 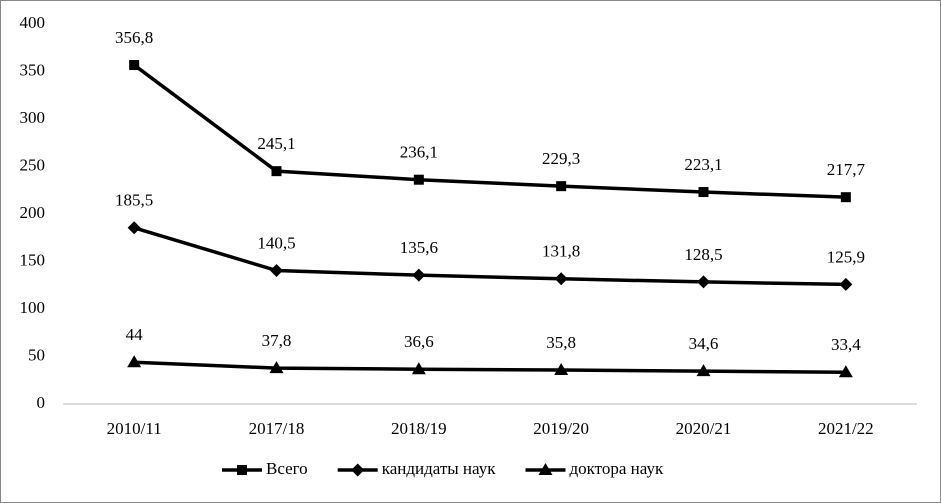 I want to click on data-label: 35,8, so click(x=561, y=342).